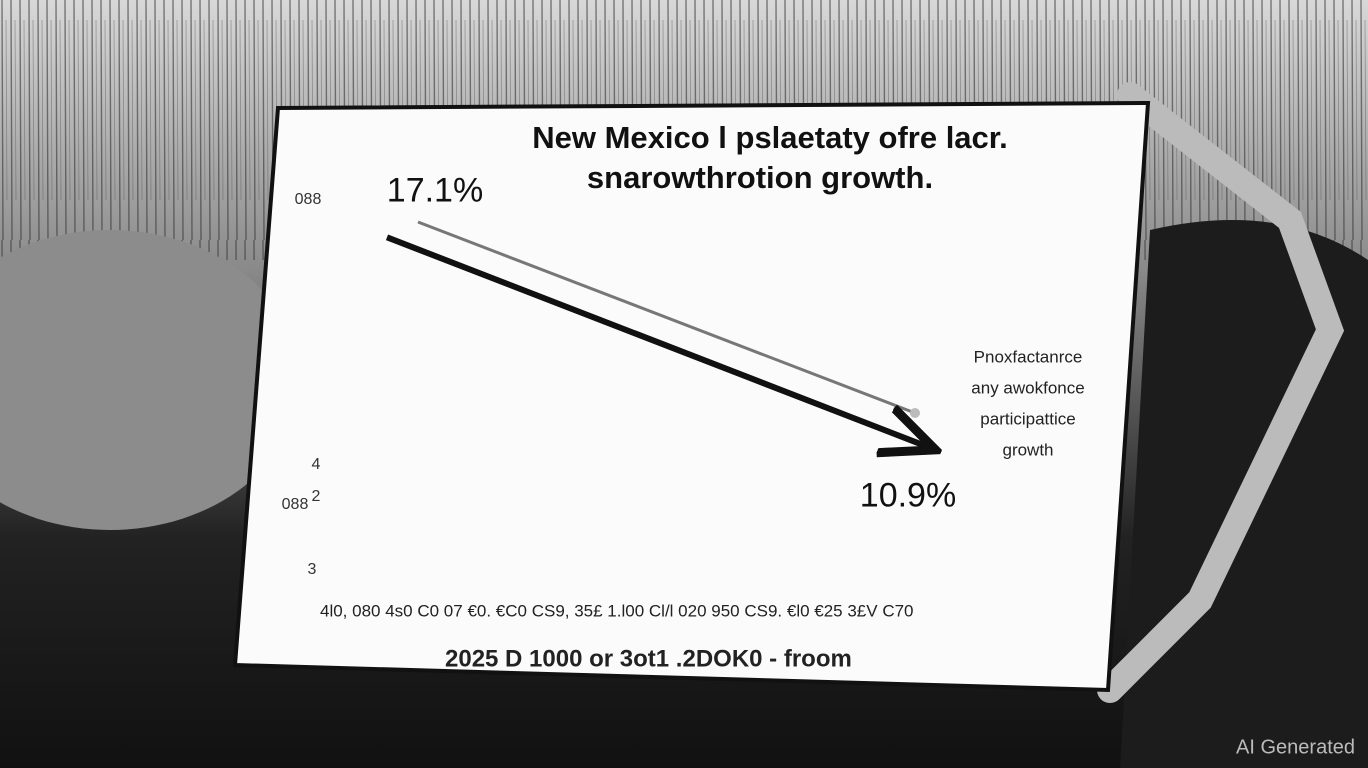 This screenshot has height=768, width=1368. What do you see at coordinates (1028, 356) in the screenshot?
I see `annotation-text: Pnoxfactanrce` at bounding box center [1028, 356].